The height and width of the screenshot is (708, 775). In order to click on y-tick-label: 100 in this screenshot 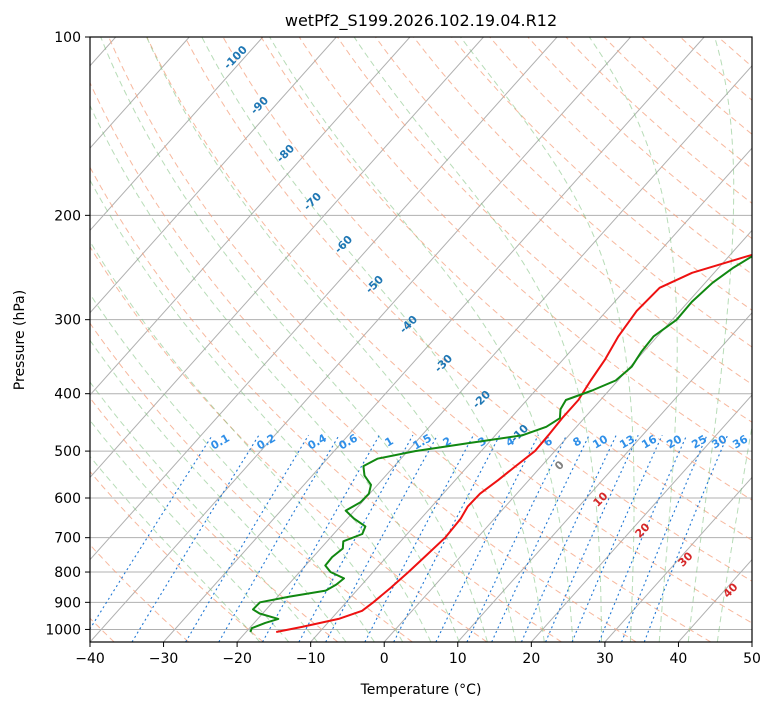, I will do `click(67, 38)`.